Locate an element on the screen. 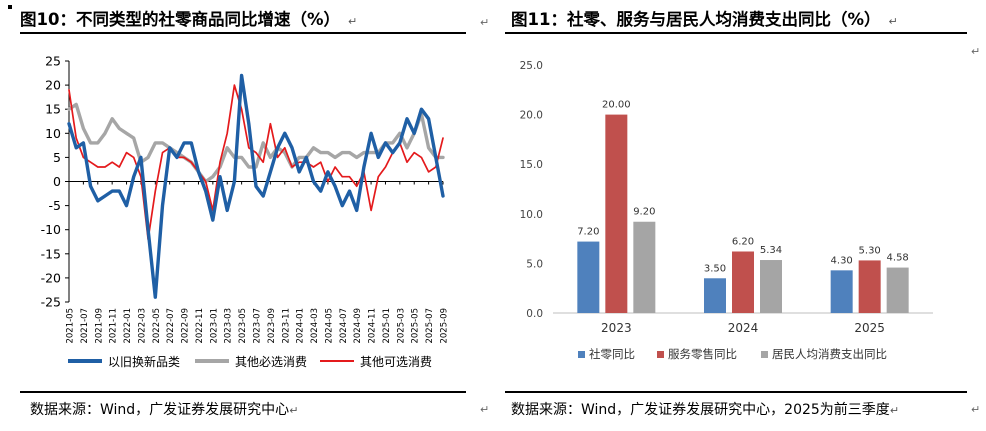  y-tick-label: 20.0 is located at coordinates (531, 116).